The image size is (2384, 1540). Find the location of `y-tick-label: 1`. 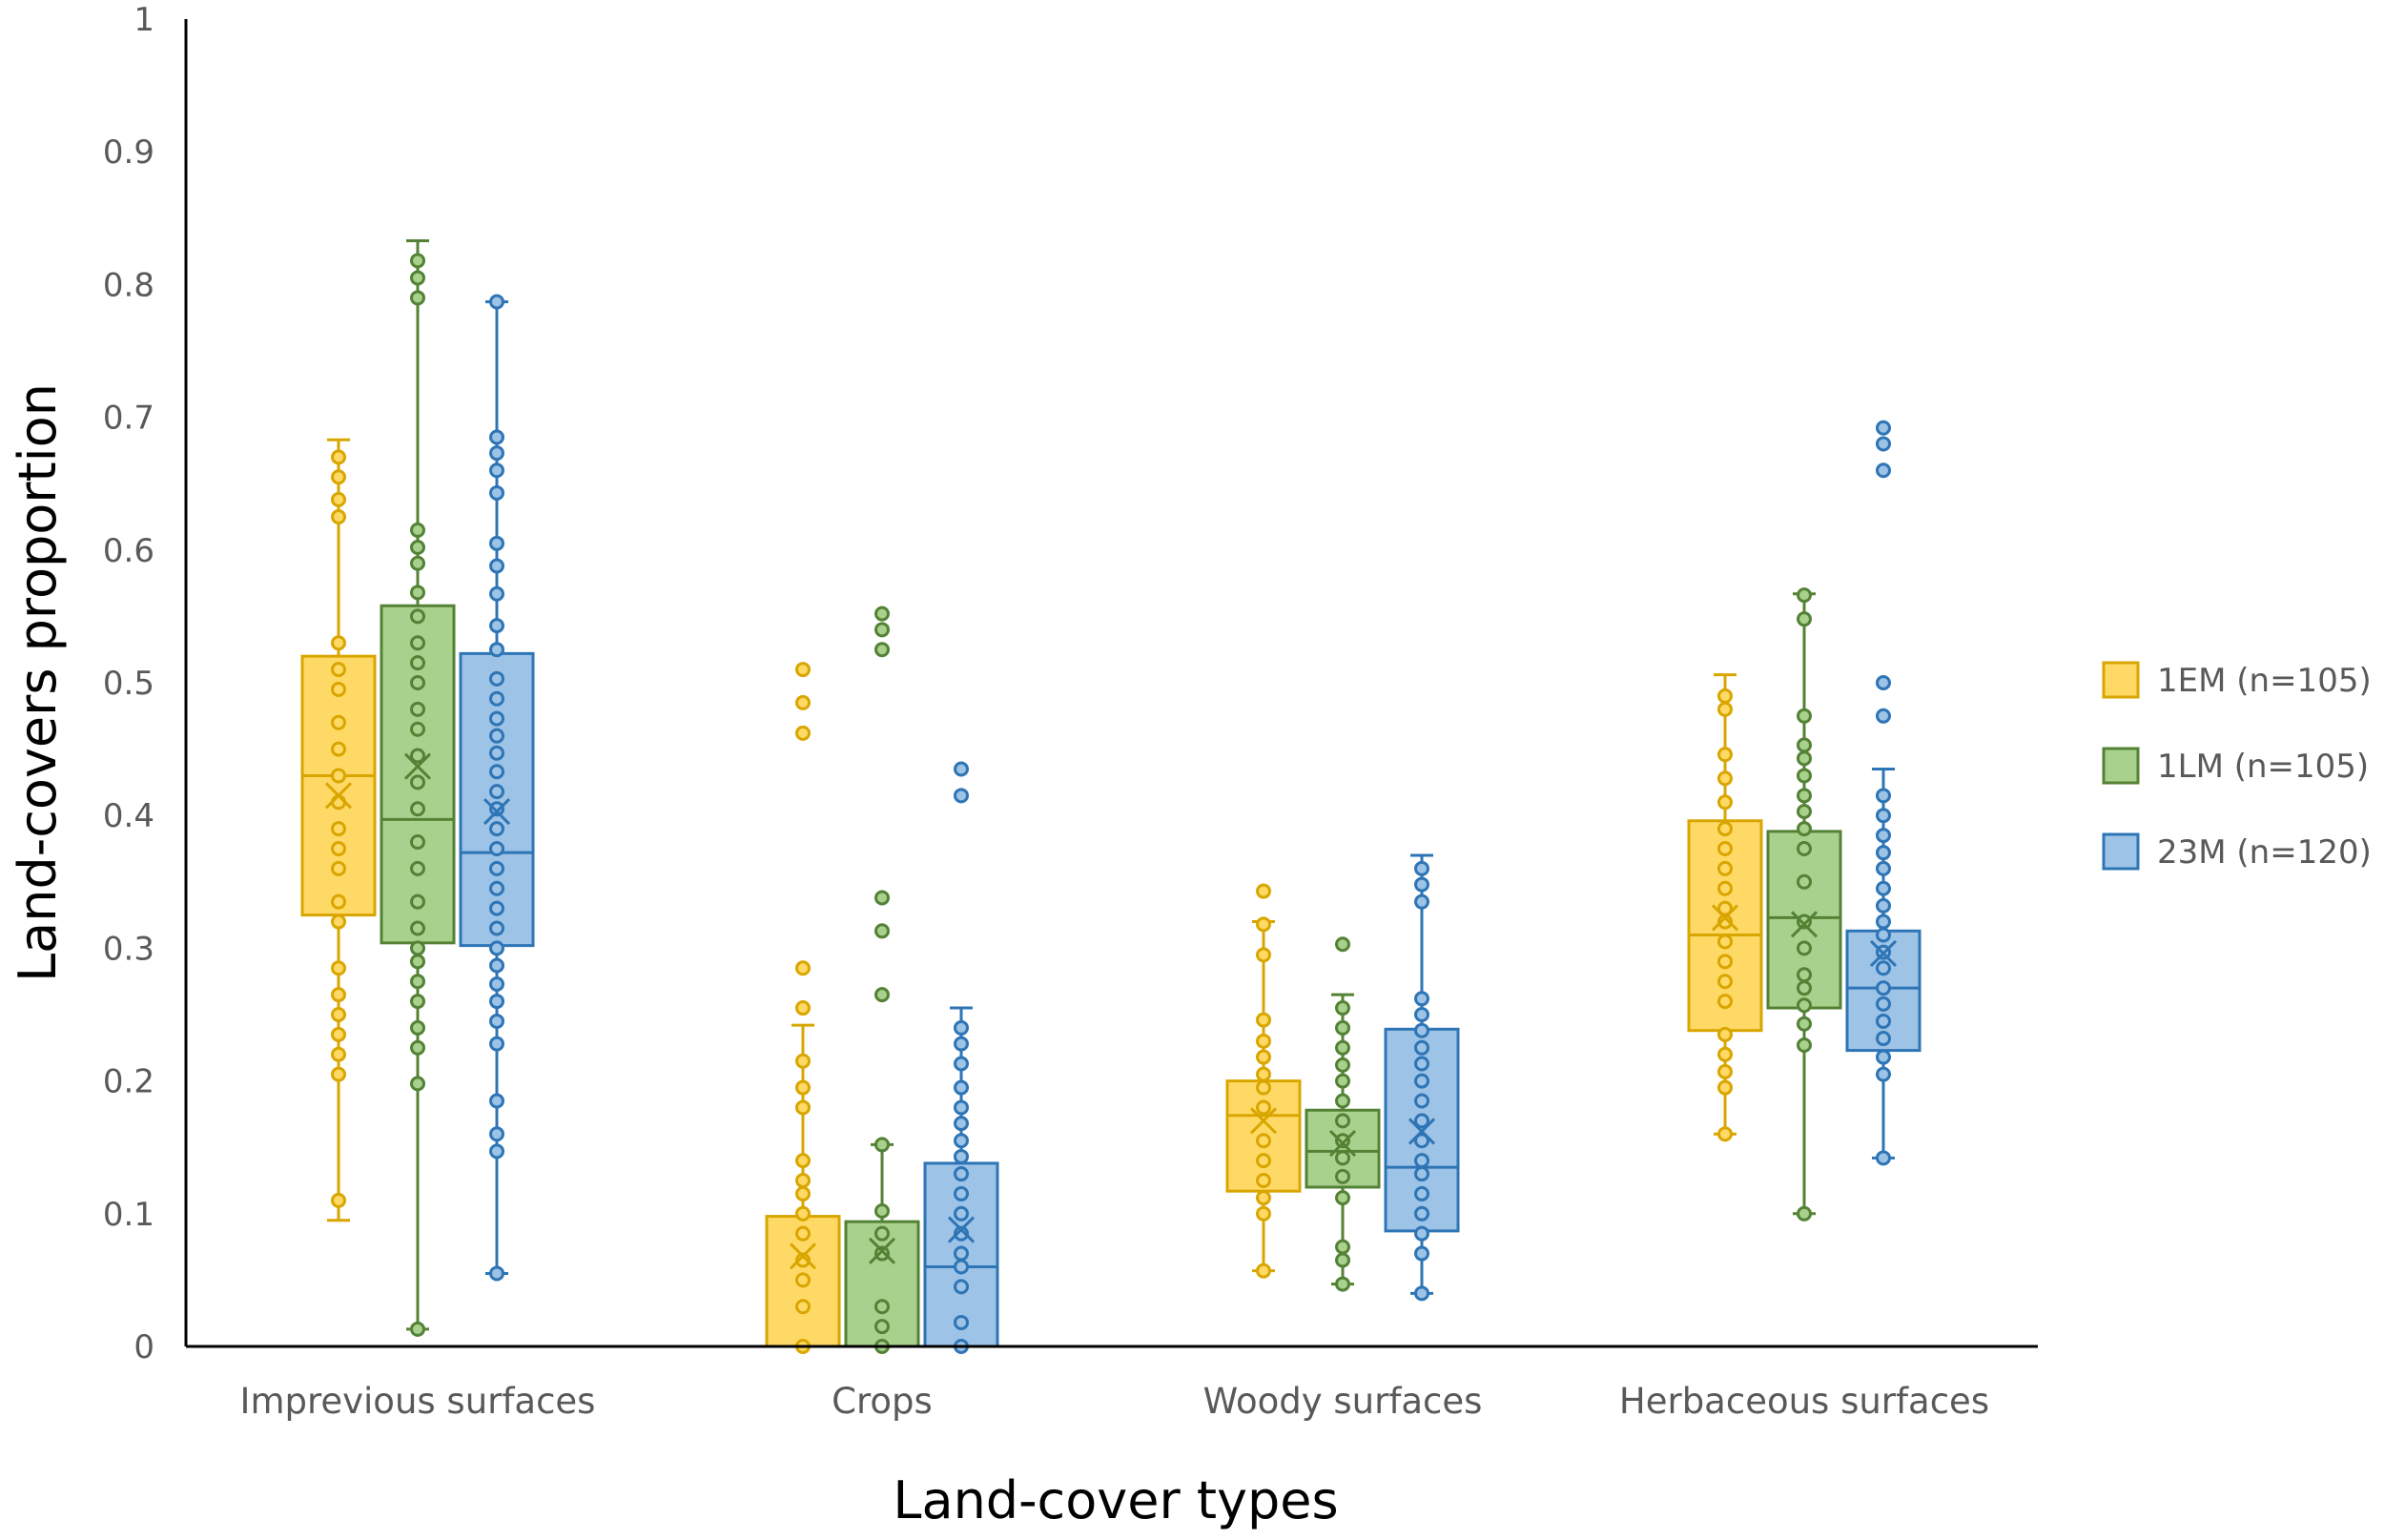

y-tick-label: 1 is located at coordinates (144, 20).